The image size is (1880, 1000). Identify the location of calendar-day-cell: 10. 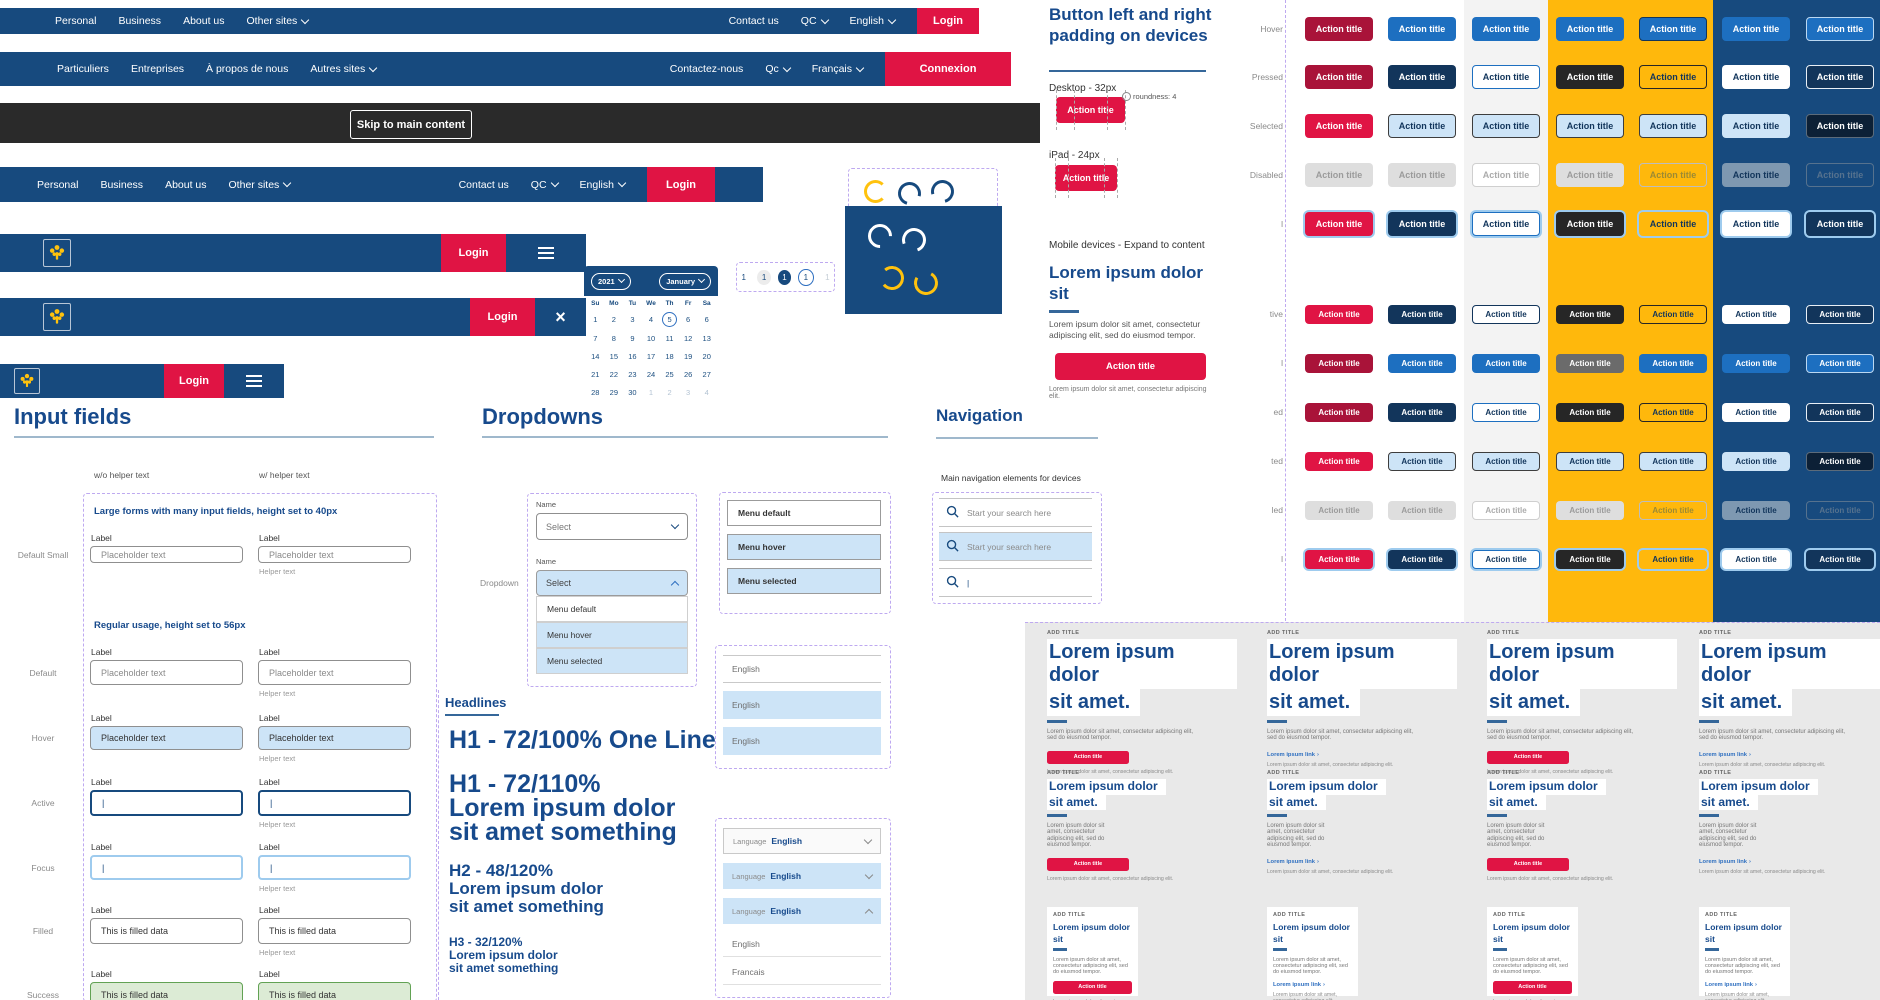
(651, 338).